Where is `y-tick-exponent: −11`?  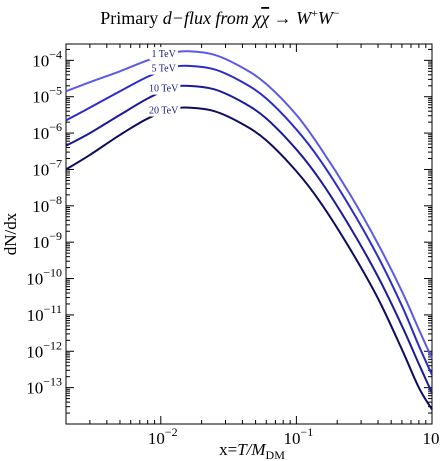 y-tick-exponent: −11 is located at coordinates (53, 309).